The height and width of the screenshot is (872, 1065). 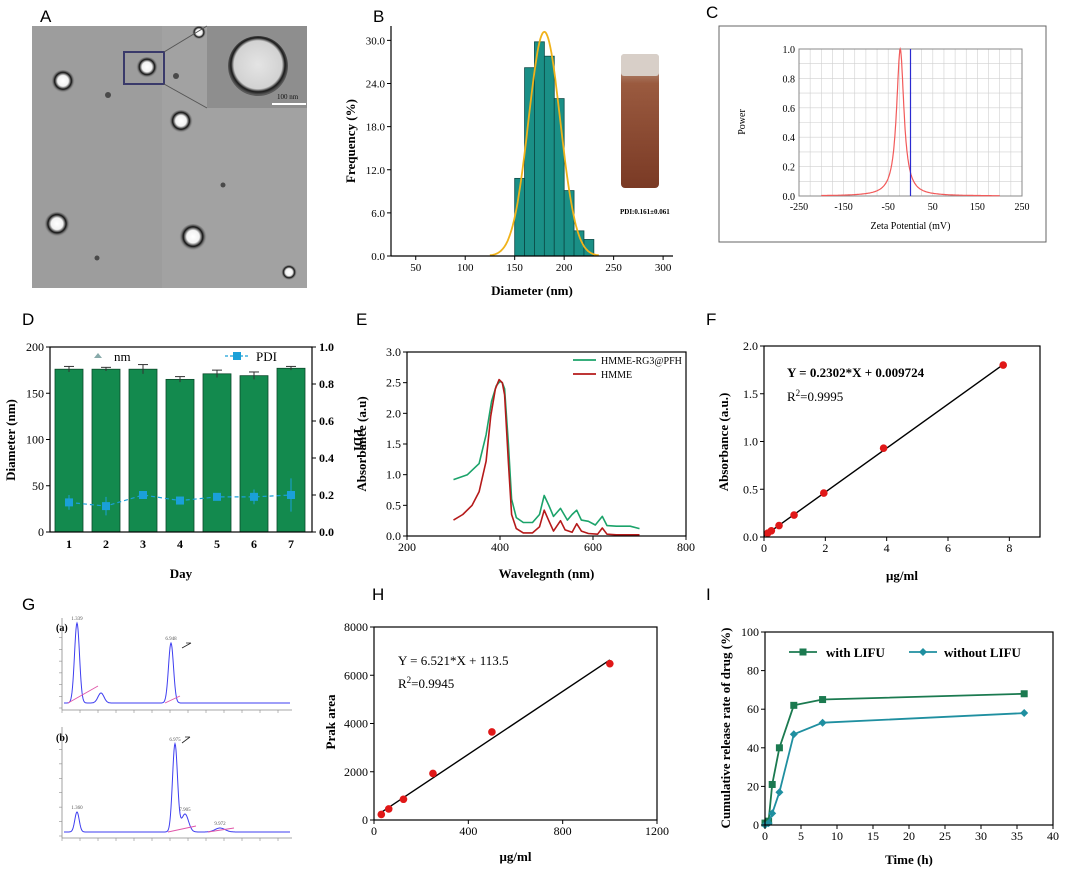 I want to click on d-x-tick-label: 3, so click(x=143, y=544).